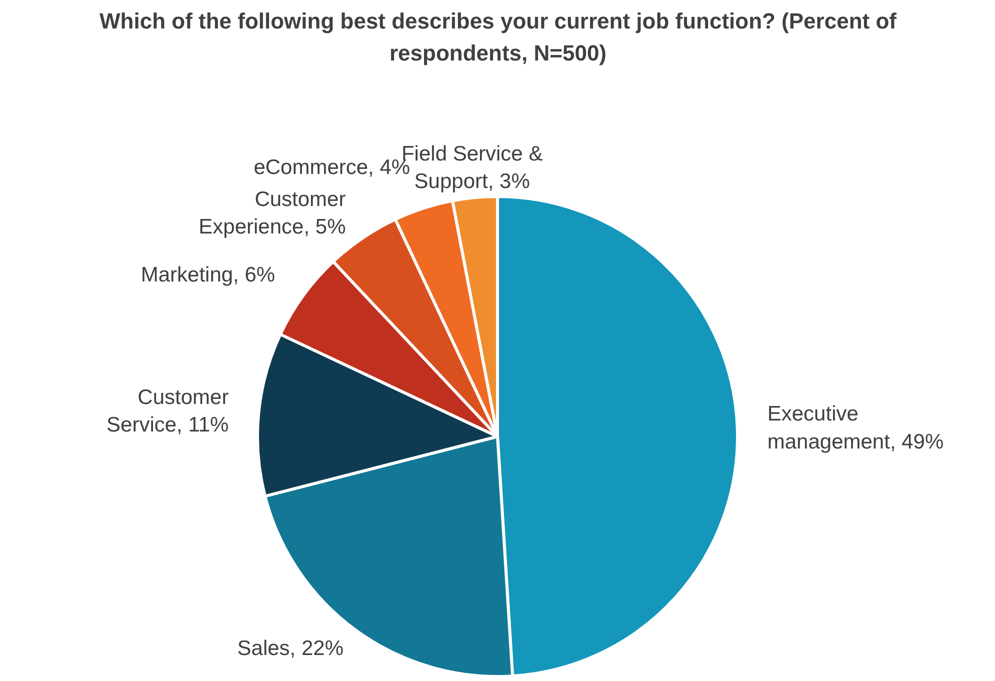  Describe the element at coordinates (290, 648) in the screenshot. I see `slice-label: Sales, 22%` at that location.